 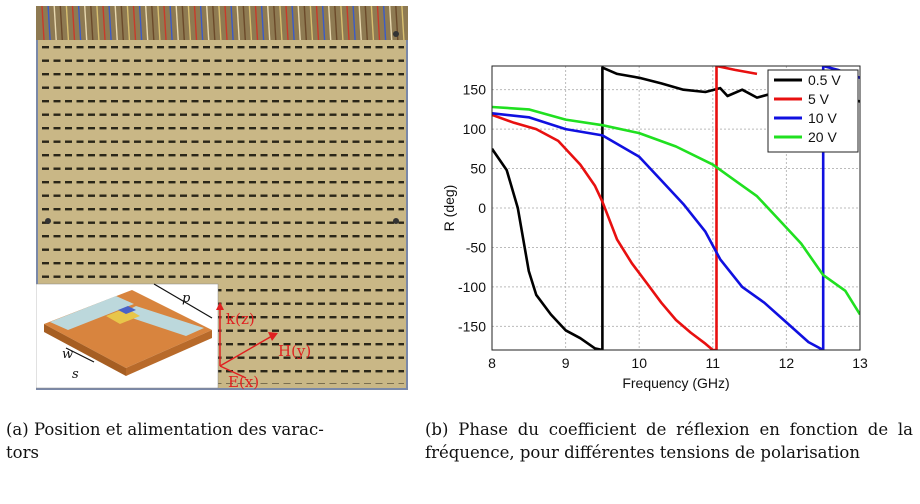 I want to click on y-tick-label: -100, so click(x=472, y=287).